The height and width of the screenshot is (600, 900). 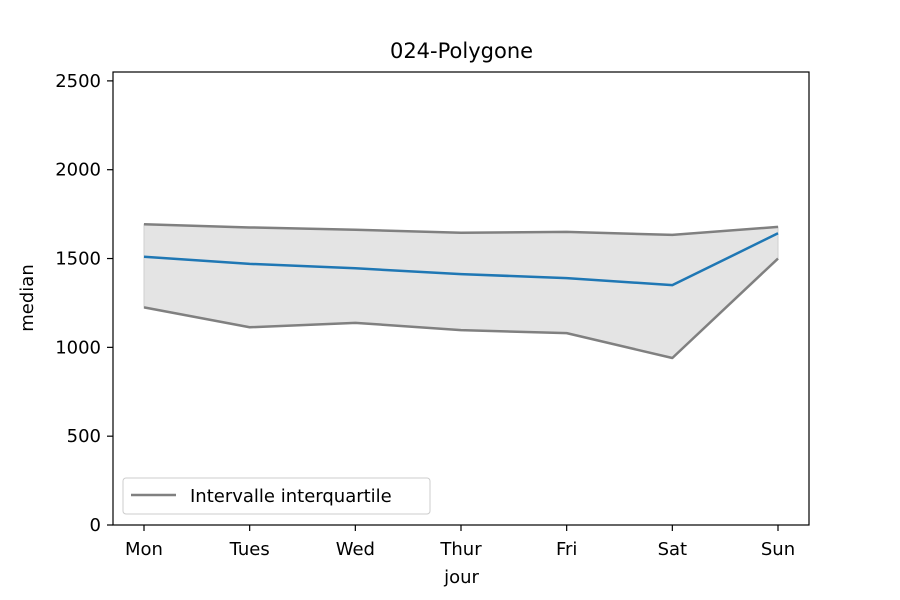 I want to click on y-tick-label: 2000, so click(x=78, y=170).